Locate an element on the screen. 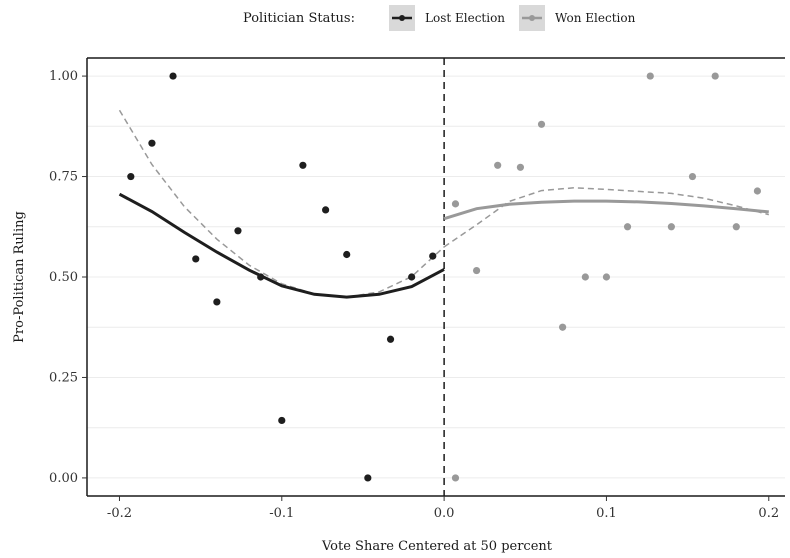 This screenshot has height=558, width=790. y-tick-label: 0.25 is located at coordinates (63, 377).